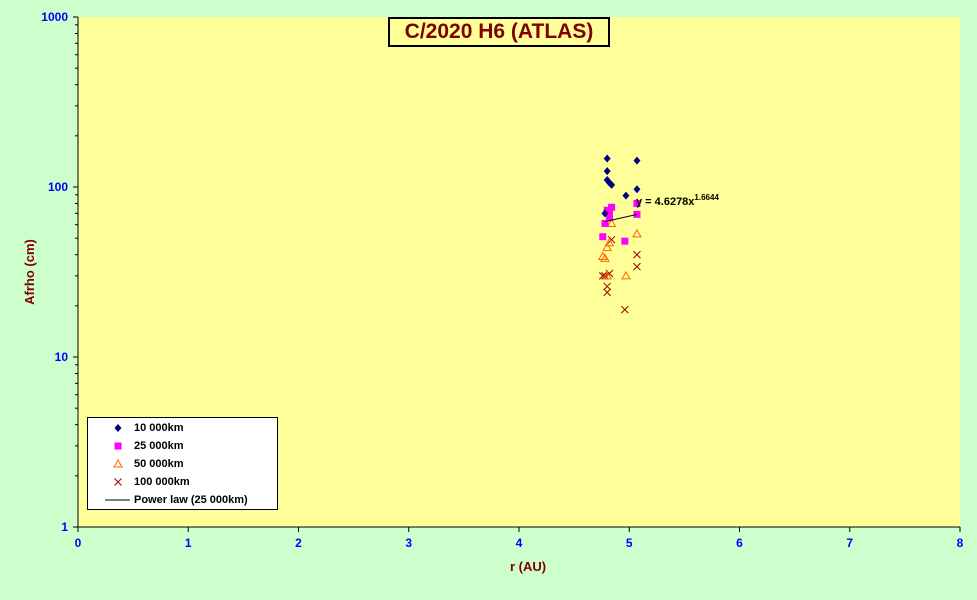 The height and width of the screenshot is (600, 977). I want to click on chart-title: C/2020 H6 (ATLAS), so click(499, 32).